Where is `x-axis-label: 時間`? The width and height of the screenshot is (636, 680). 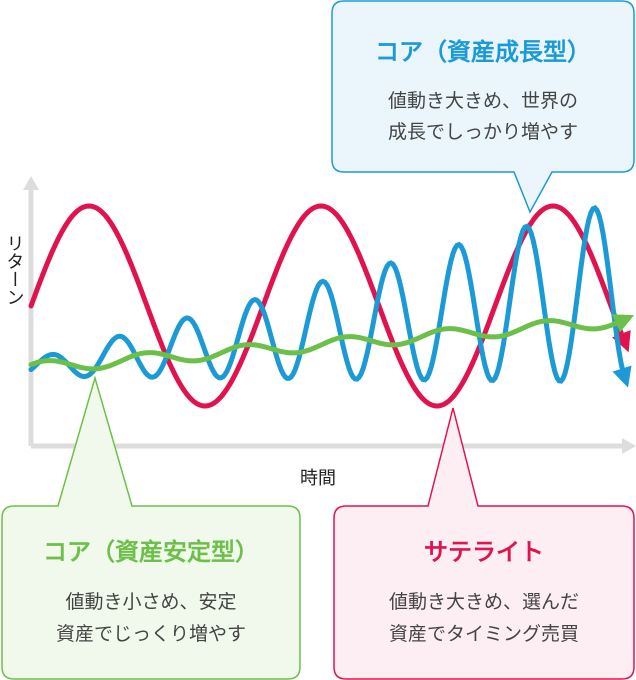
x-axis-label: 時間 is located at coordinates (318, 478).